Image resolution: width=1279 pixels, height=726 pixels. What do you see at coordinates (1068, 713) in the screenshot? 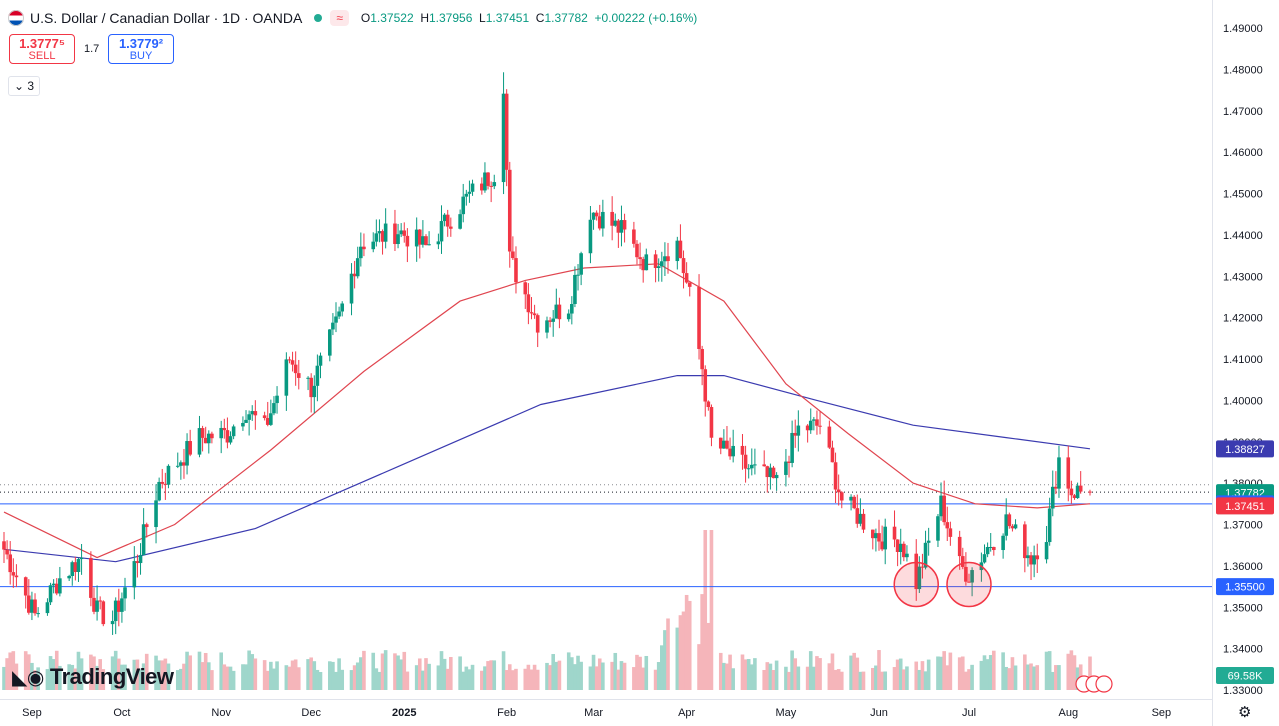
I see `x-tick-label: Aug` at bounding box center [1068, 713].